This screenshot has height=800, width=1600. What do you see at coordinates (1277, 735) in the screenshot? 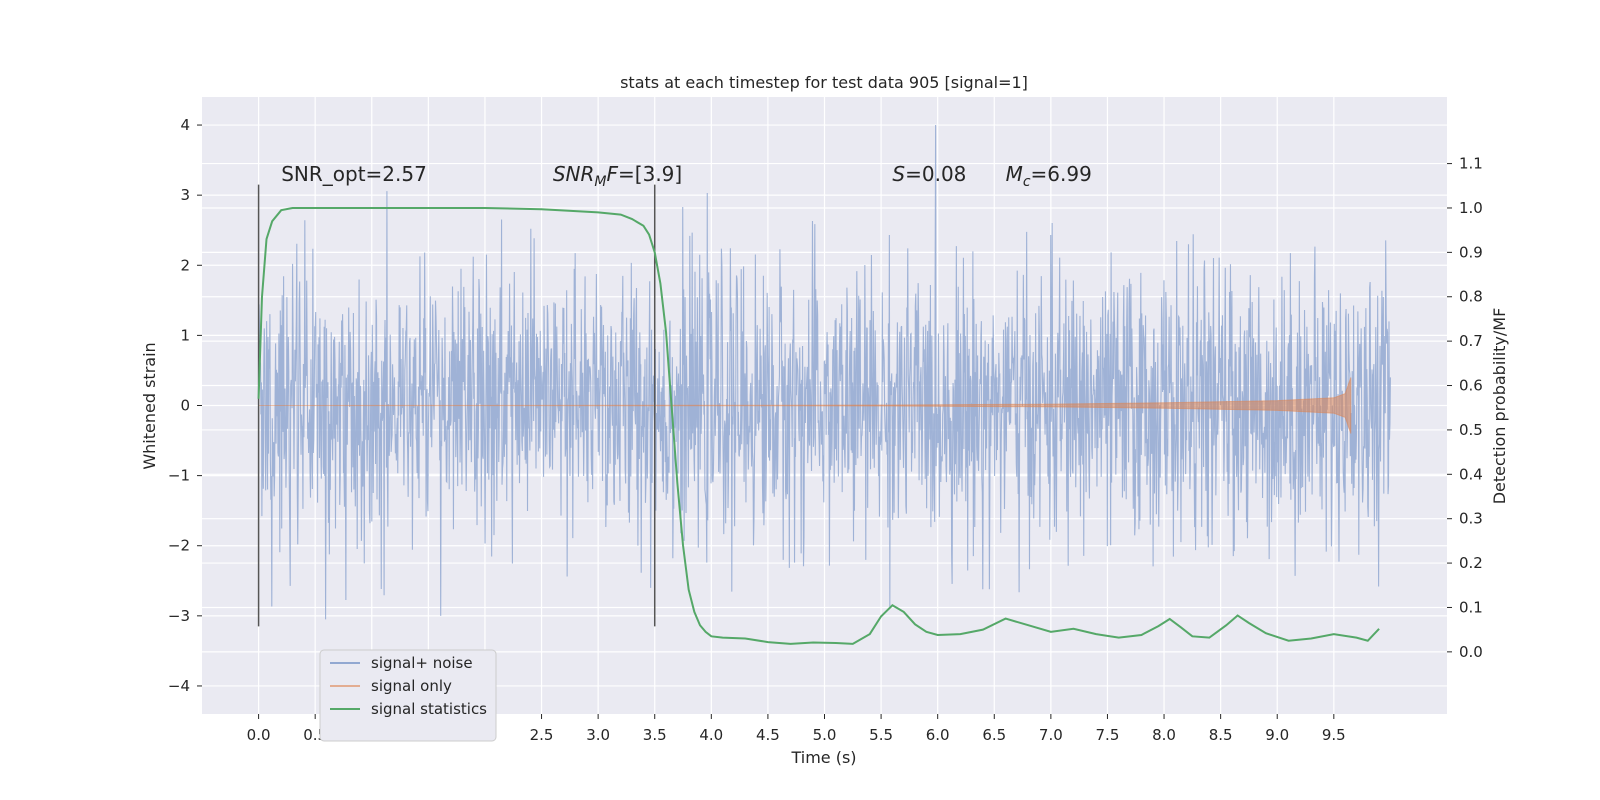
I see `x-tick-label: 9.0` at bounding box center [1277, 735].